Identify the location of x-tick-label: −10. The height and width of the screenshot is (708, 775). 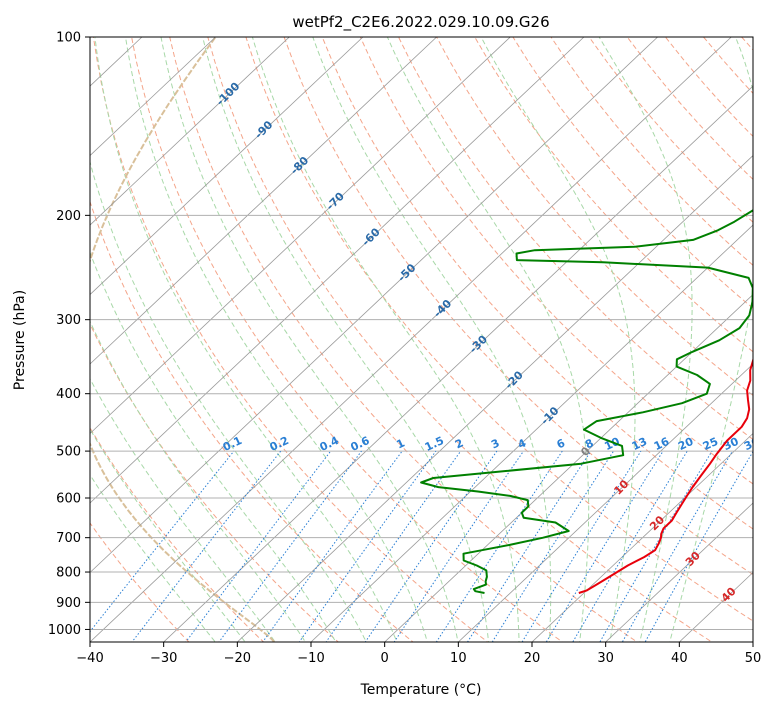
(310, 658).